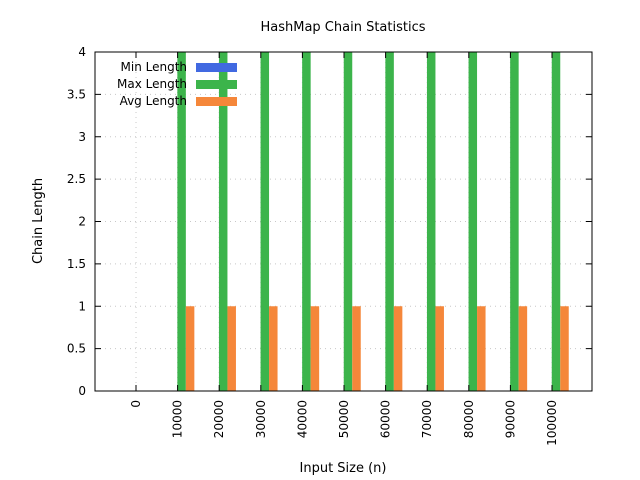  I want to click on x-tick-label: 50000, so click(344, 419).